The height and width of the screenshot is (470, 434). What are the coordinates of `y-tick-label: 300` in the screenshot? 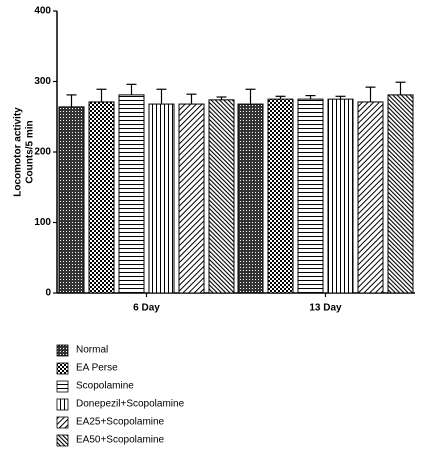 It's located at (42, 81).